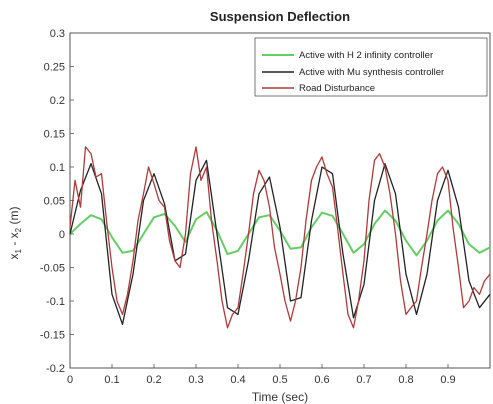 This screenshot has width=493, height=404. Describe the element at coordinates (52, 336) in the screenshot. I see `y-tick-label: -0.15` at that location.